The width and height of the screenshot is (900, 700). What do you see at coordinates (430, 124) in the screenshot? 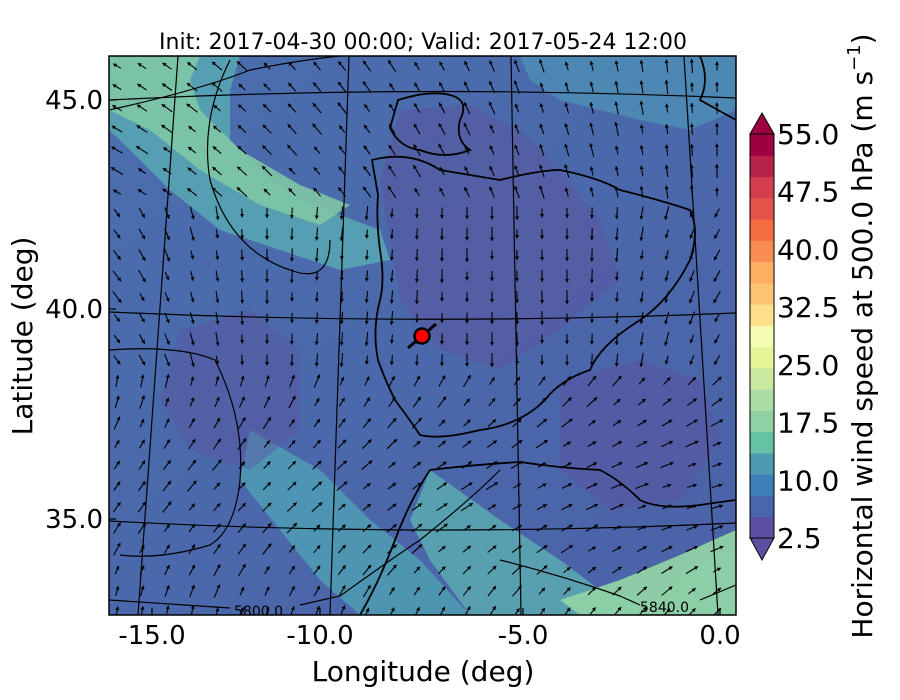
I see `coast-france` at bounding box center [430, 124].